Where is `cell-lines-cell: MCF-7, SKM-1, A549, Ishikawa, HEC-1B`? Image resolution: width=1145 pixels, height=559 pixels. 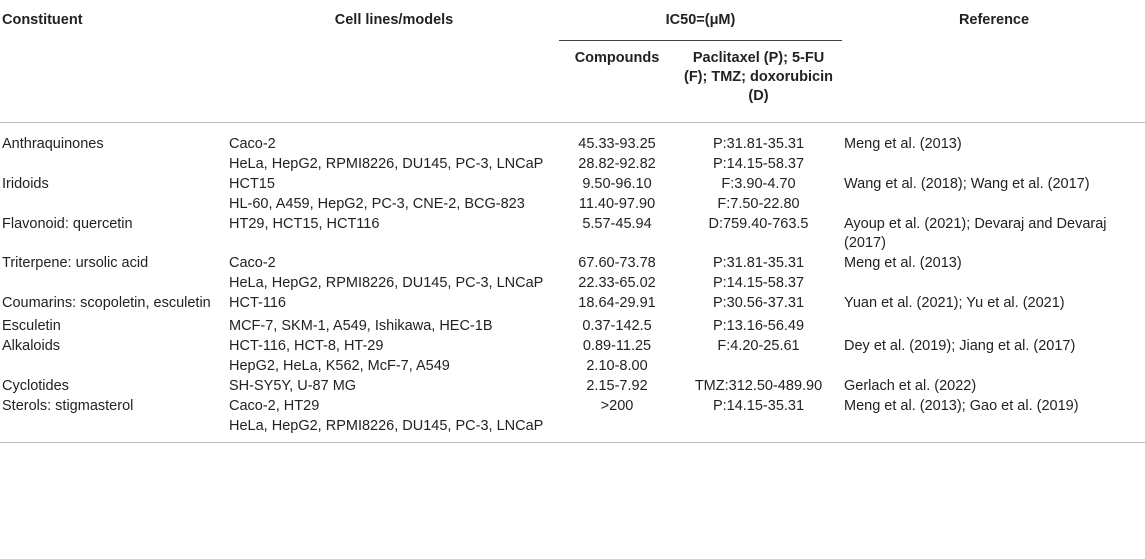
cell-lines-cell: MCF-7, SKM-1, A549, Ishikawa, HEC-1B is located at coordinates (361, 326).